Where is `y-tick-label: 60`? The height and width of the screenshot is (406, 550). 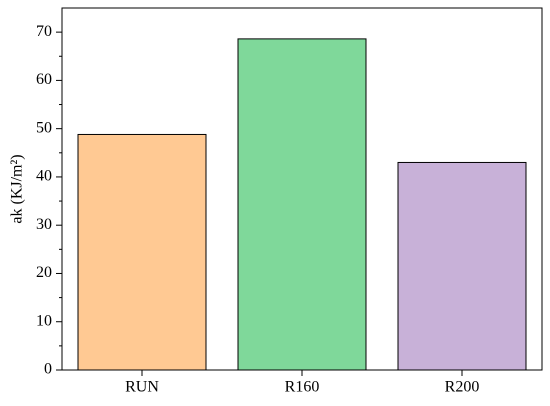
y-tick-label: 60 is located at coordinates (44, 79).